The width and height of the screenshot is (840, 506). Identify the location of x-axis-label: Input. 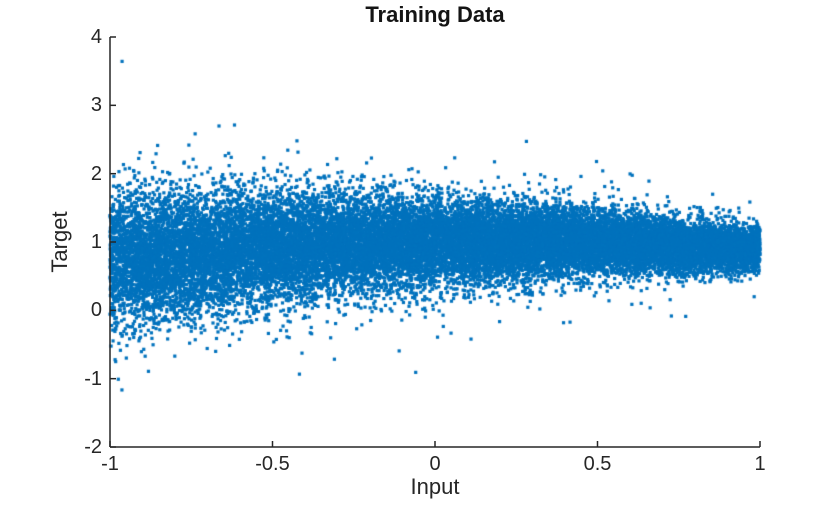
(435, 486).